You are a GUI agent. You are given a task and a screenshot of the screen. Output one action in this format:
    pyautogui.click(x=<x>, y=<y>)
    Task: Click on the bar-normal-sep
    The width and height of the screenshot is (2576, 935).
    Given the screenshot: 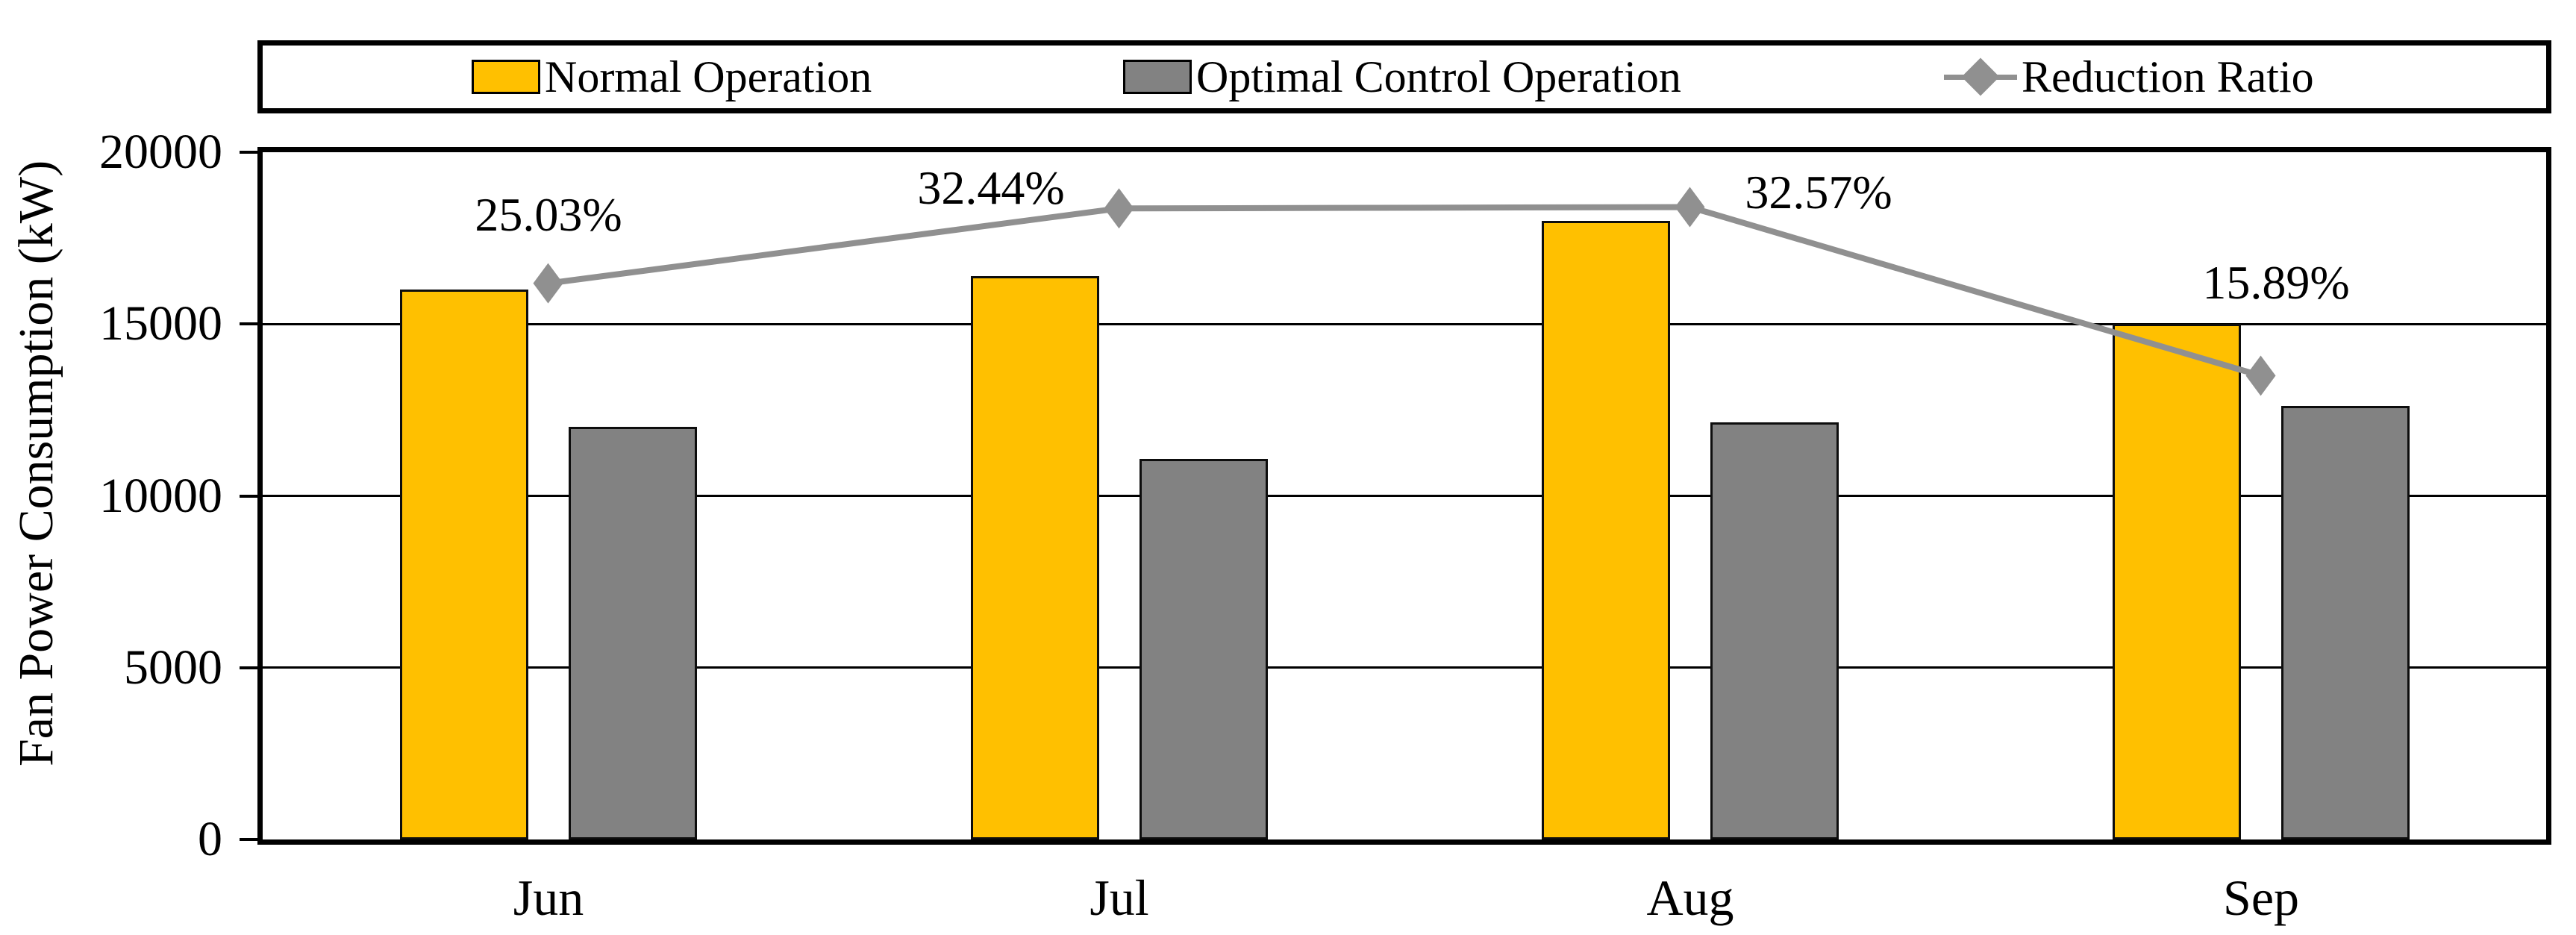 What is the action you would take?
    pyautogui.click(x=2177, y=581)
    